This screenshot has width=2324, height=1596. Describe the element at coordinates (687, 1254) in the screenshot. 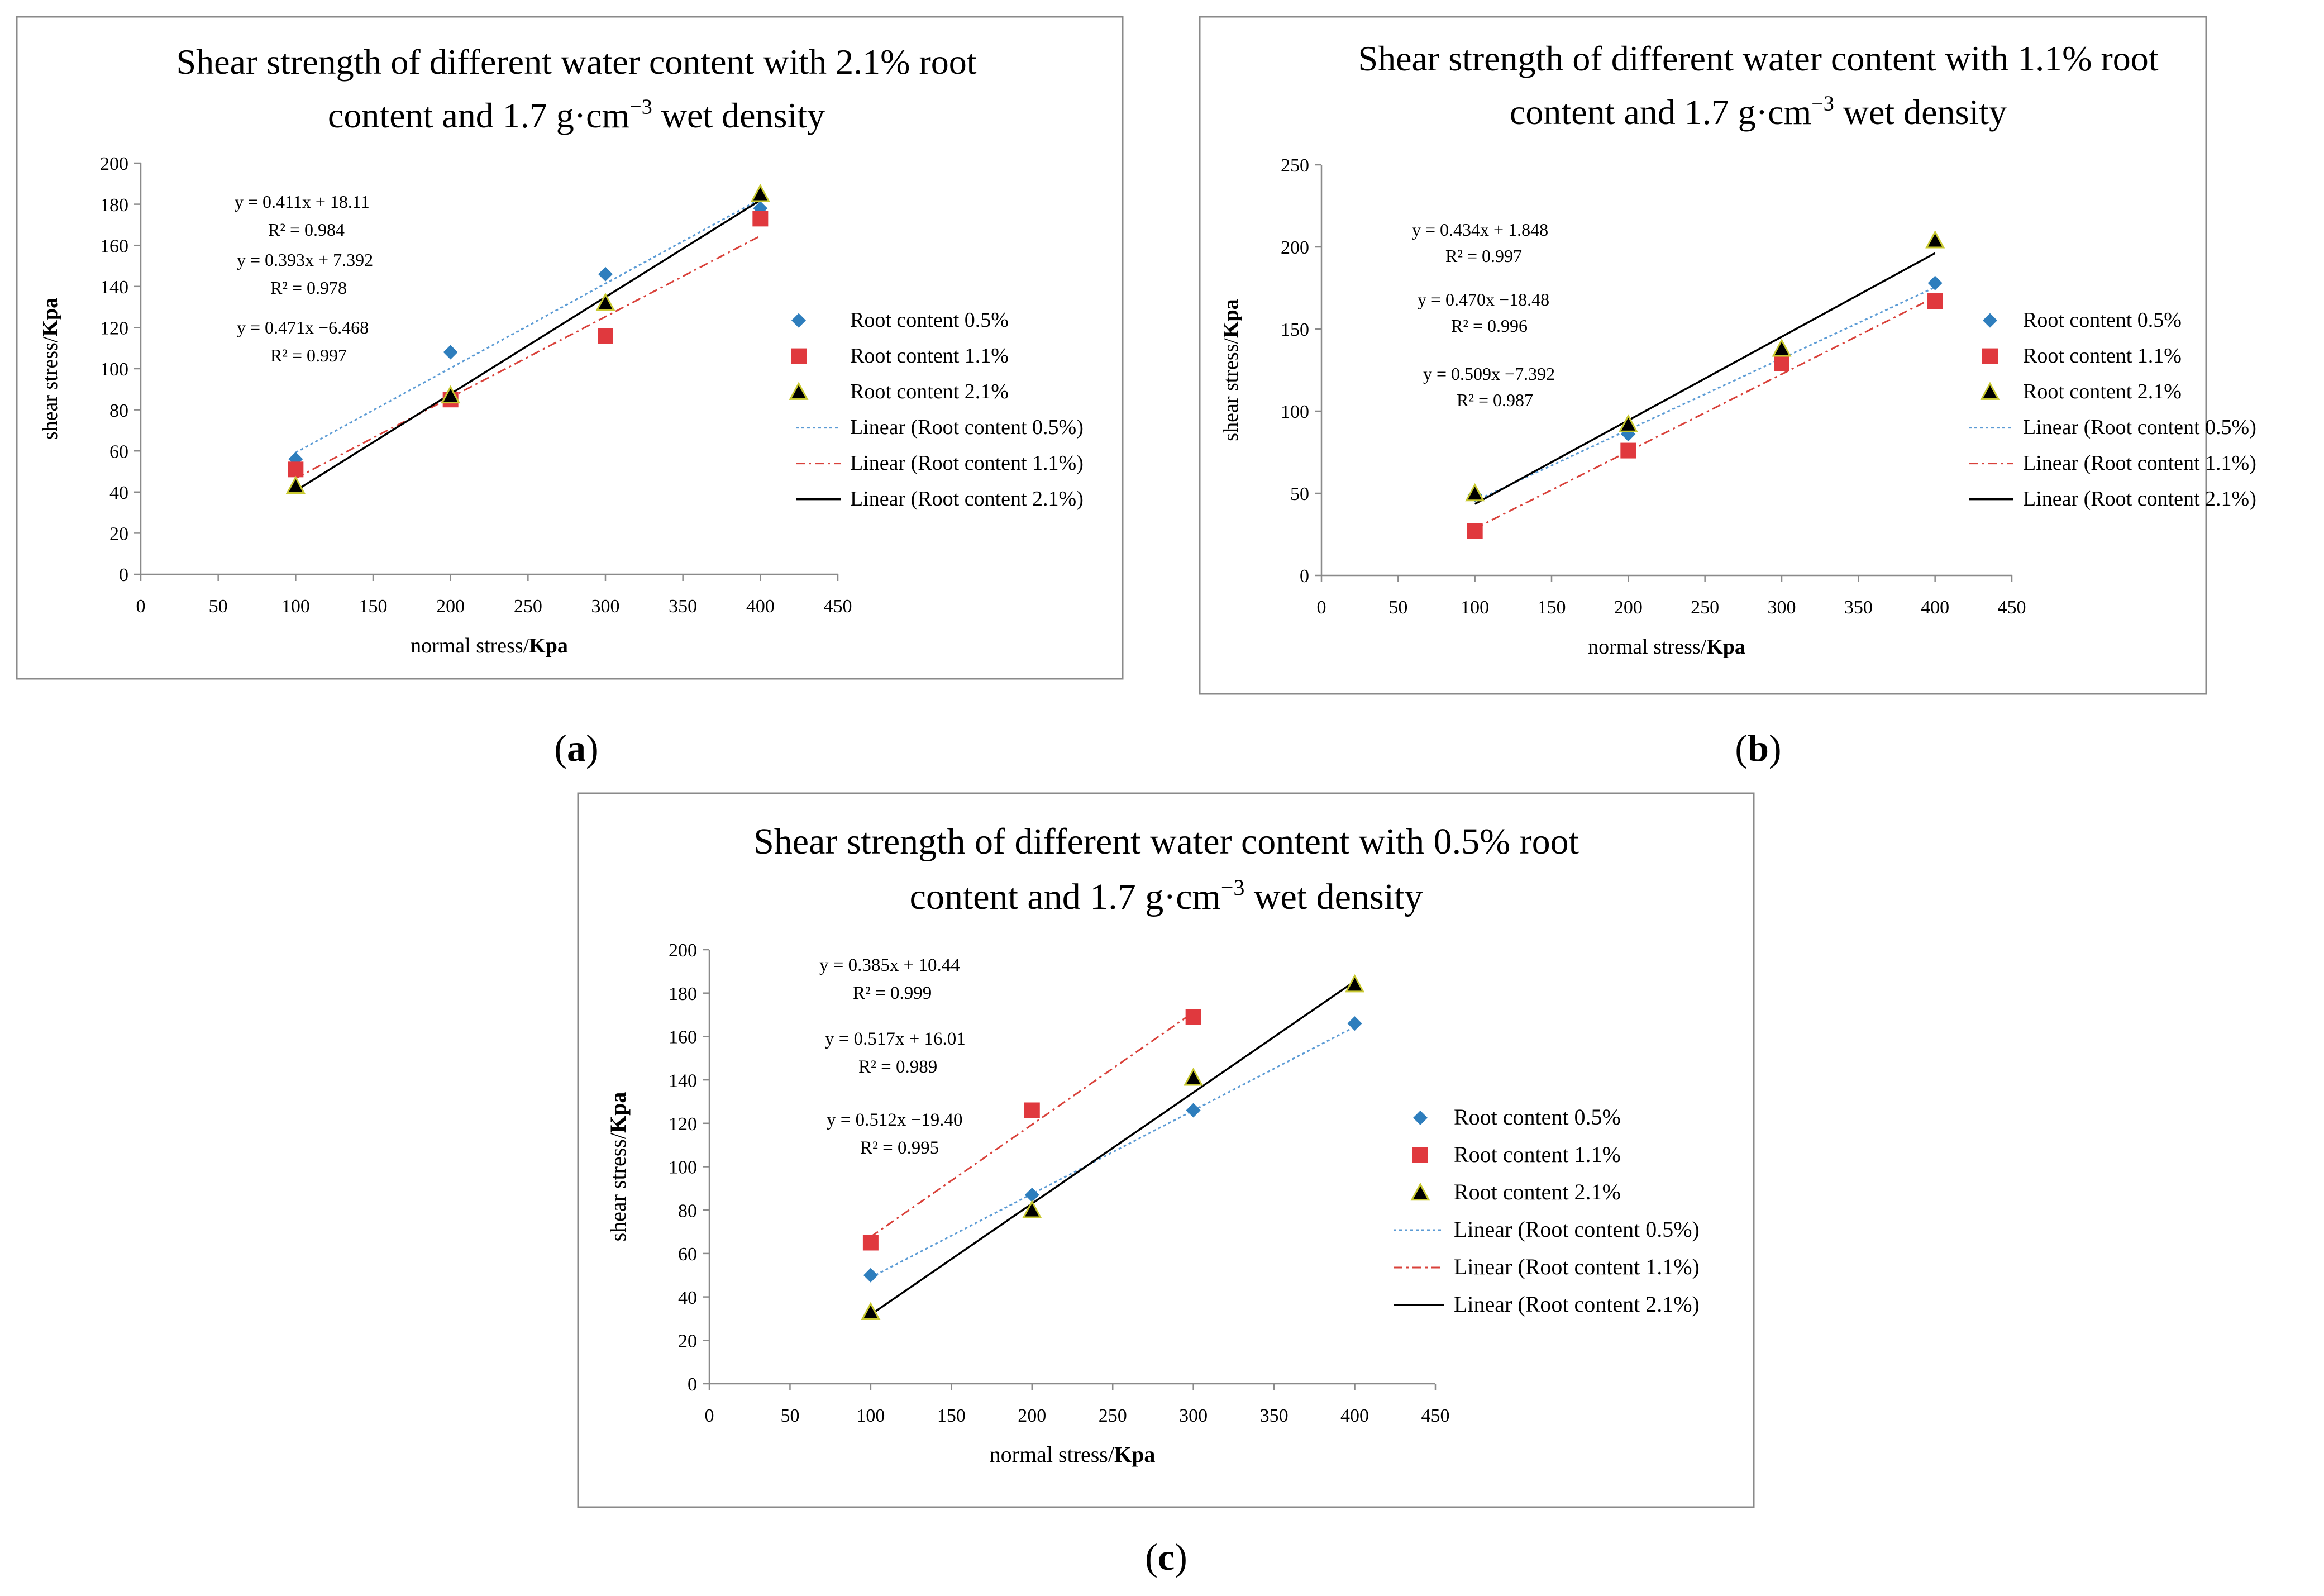

I see `y-tick-label: 60` at that location.